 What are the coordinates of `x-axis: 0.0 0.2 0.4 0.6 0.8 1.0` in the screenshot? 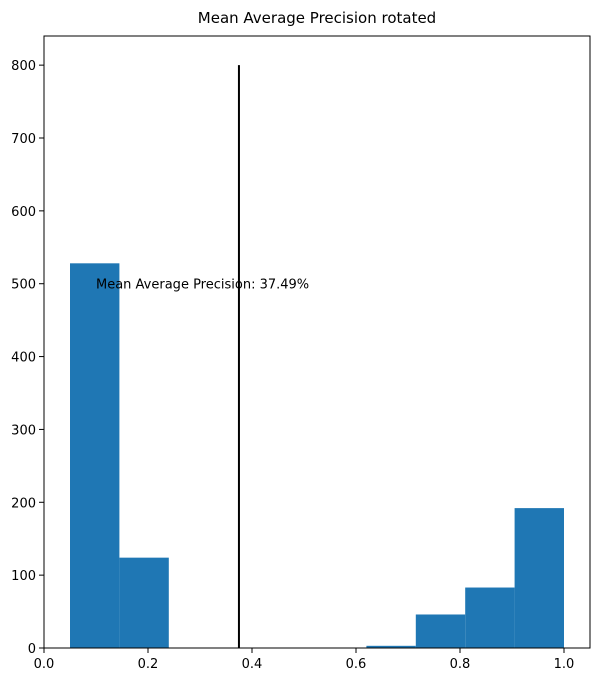 It's located at (304, 660).